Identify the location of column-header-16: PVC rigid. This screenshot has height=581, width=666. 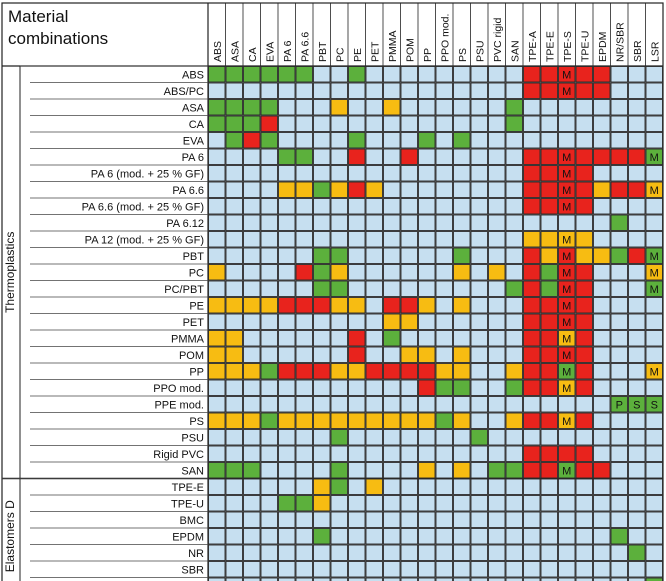
(498, 39).